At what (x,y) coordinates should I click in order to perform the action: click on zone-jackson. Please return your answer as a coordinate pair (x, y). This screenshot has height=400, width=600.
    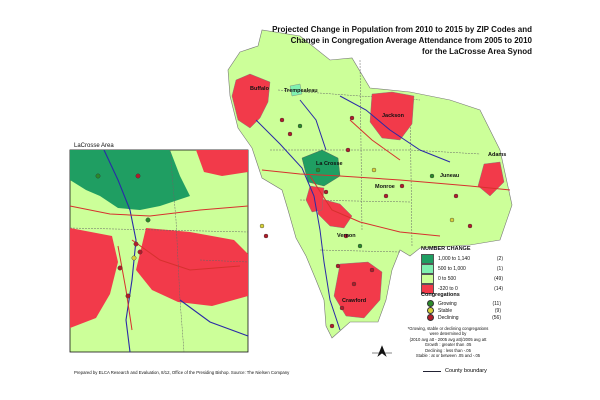
    Looking at the image, I should click on (392, 116).